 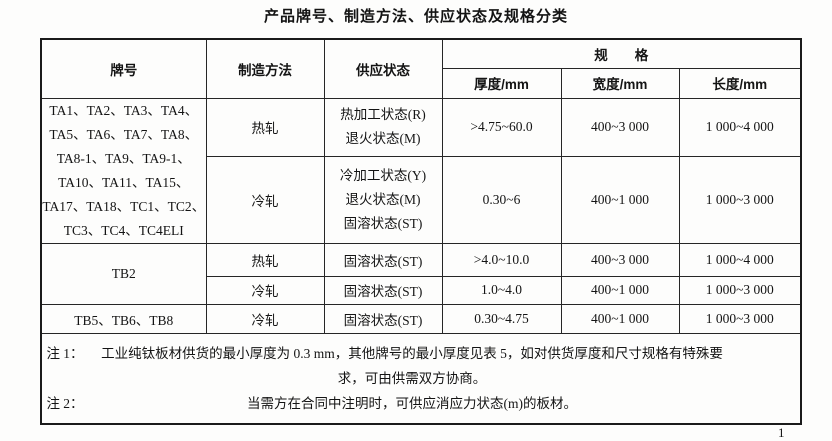 I want to click on thickness-cell: 0.30~6, so click(x=501, y=199).